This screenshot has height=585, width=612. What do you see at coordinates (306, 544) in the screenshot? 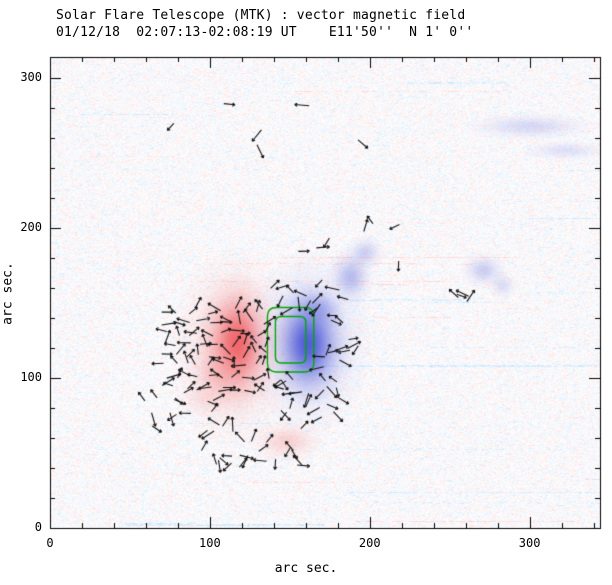
I see `x-tick-labels: 0 100 200 300` at bounding box center [306, 544].